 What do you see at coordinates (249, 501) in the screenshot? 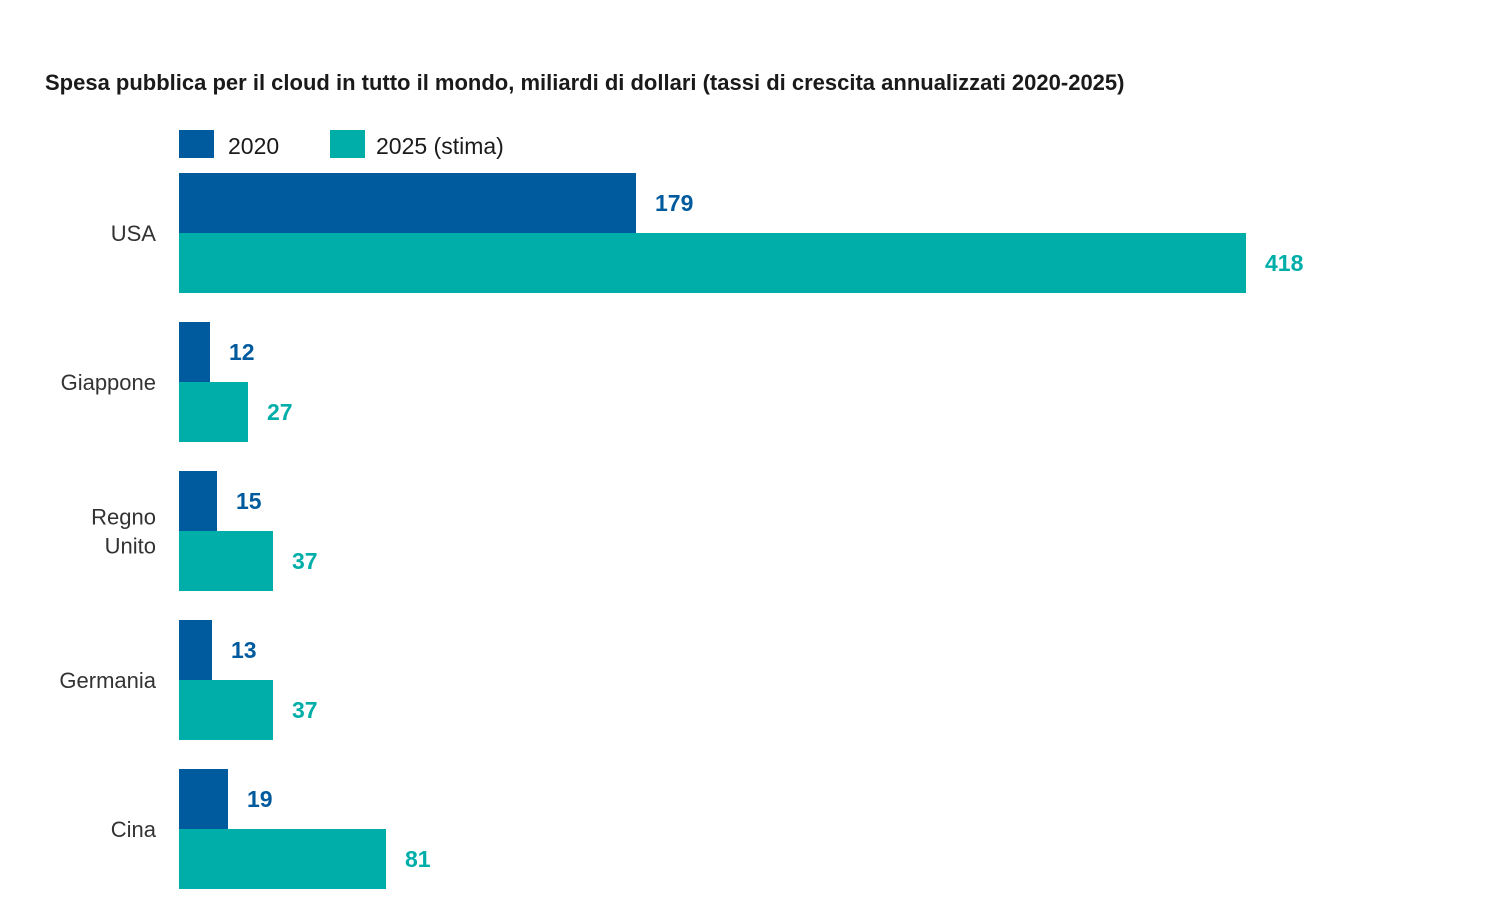
I see `value-label-2-0: 15` at bounding box center [249, 501].